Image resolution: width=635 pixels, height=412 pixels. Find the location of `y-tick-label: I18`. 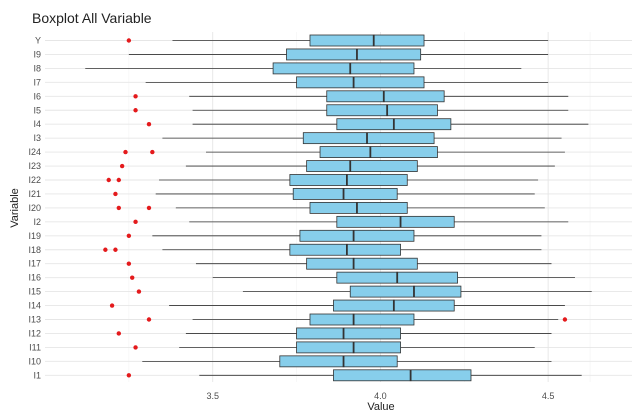

y-tick-label: I18 is located at coordinates (34, 250).